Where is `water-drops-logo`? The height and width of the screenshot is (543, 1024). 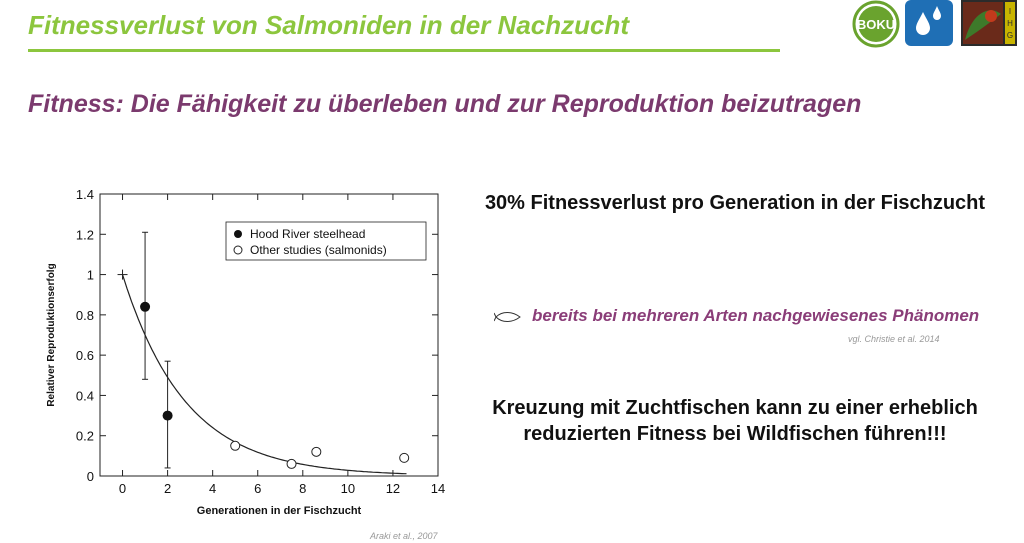 water-drops-logo is located at coordinates (929, 23).